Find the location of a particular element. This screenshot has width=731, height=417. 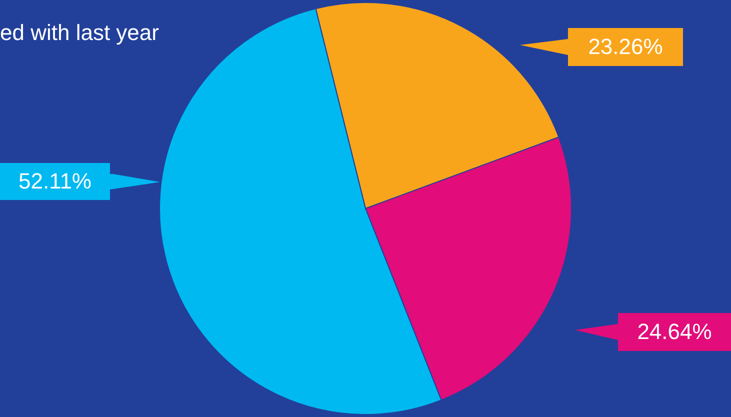

text: ed with last year is located at coordinates (79, 33).